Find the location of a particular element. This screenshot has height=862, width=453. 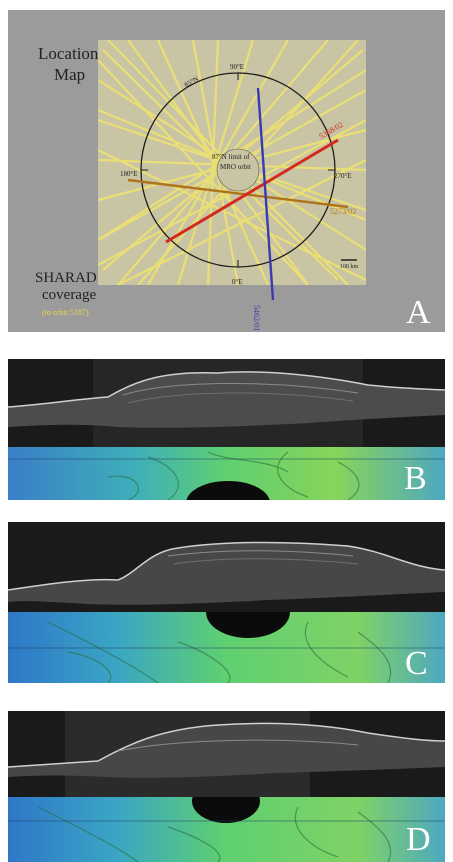

orbit-limit-line1: 87°N limit of is located at coordinates (231, 157).